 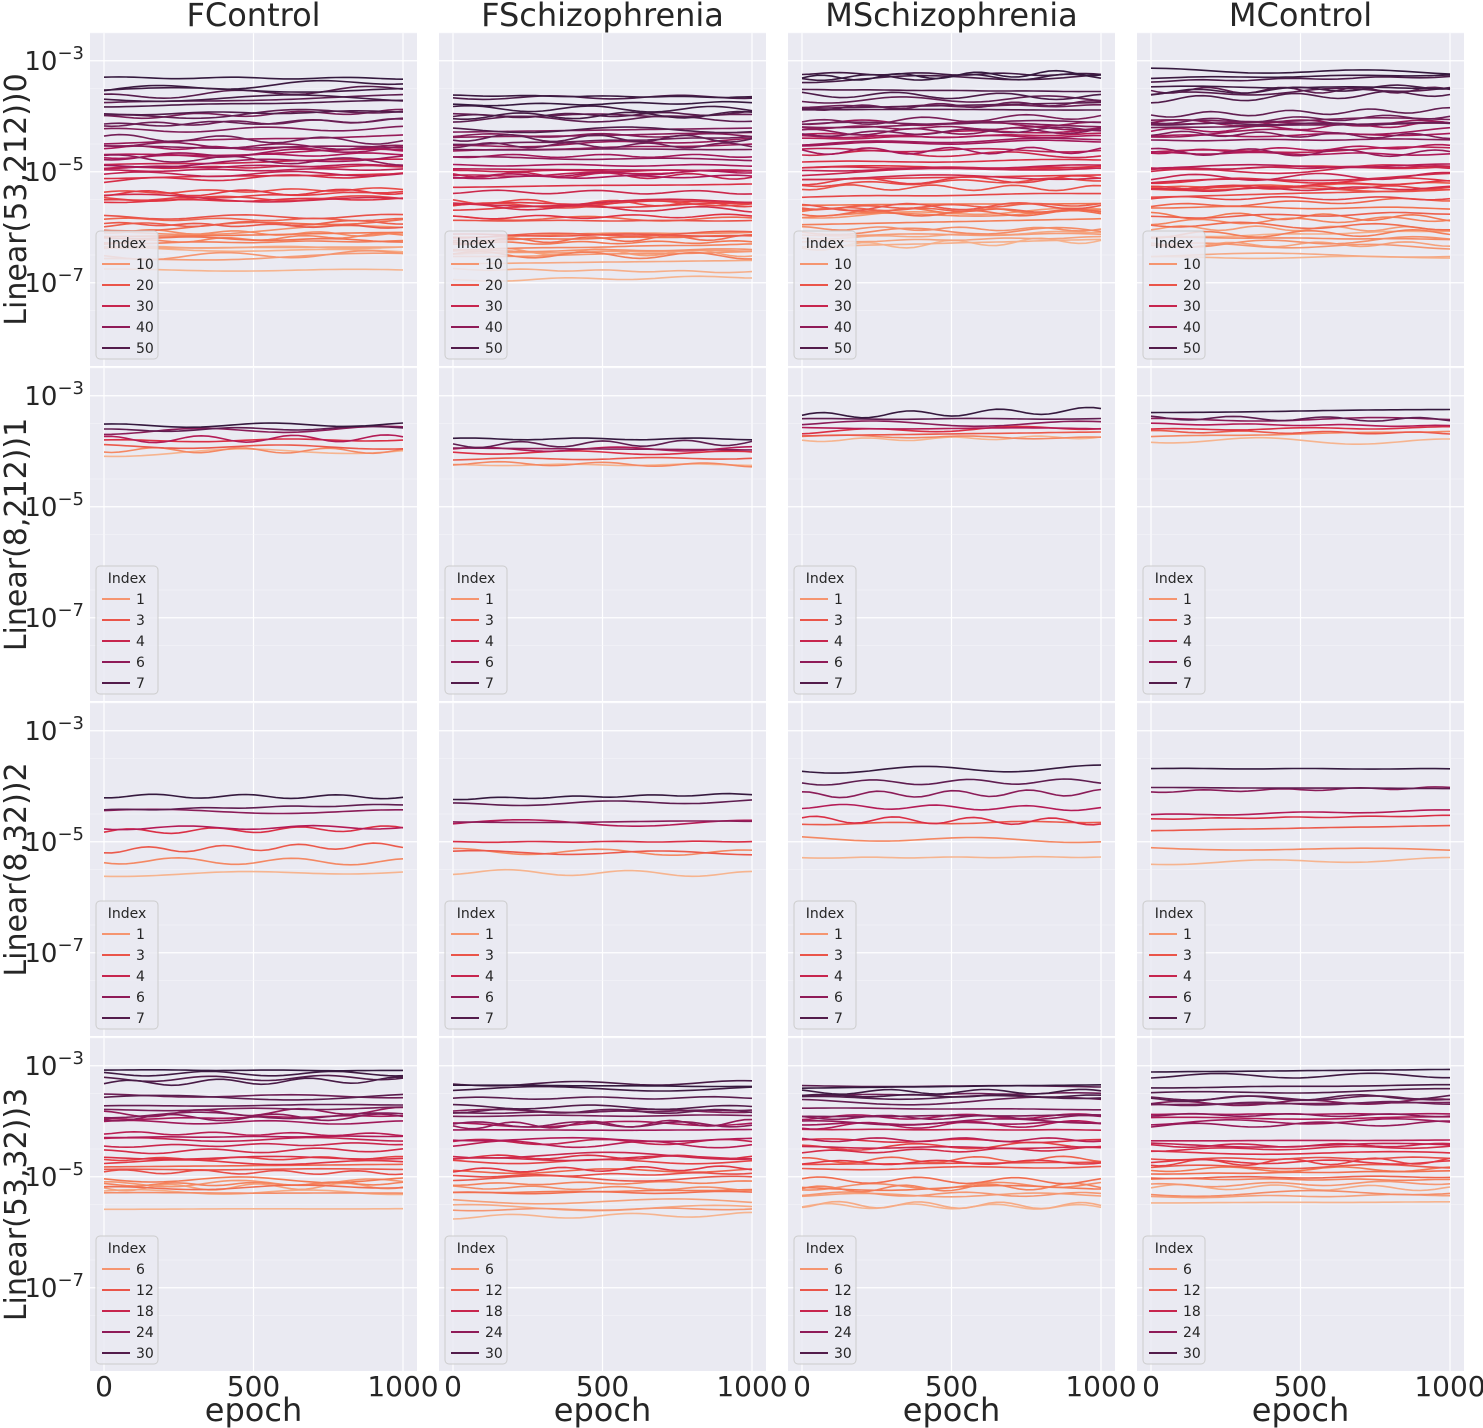 What do you see at coordinates (838, 935) in the screenshot?
I see `legend-label-2-2-0: 1` at bounding box center [838, 935].